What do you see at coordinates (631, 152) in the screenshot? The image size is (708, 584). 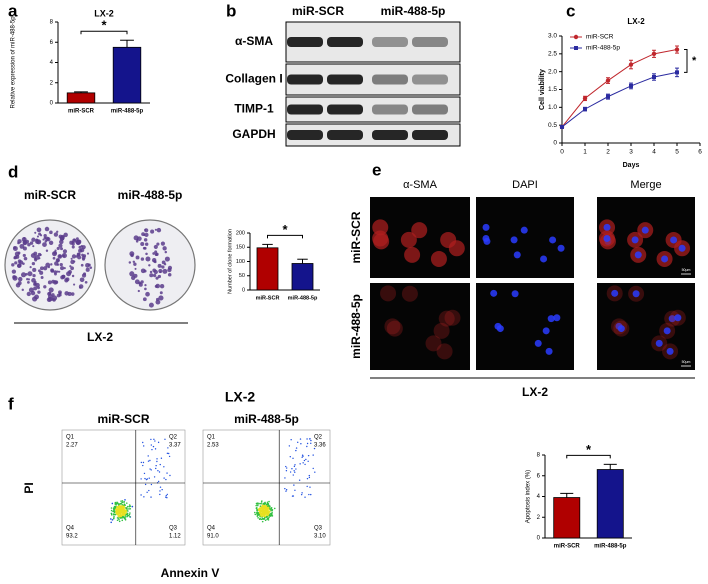 I see `x-tick-label: 3` at bounding box center [631, 152].